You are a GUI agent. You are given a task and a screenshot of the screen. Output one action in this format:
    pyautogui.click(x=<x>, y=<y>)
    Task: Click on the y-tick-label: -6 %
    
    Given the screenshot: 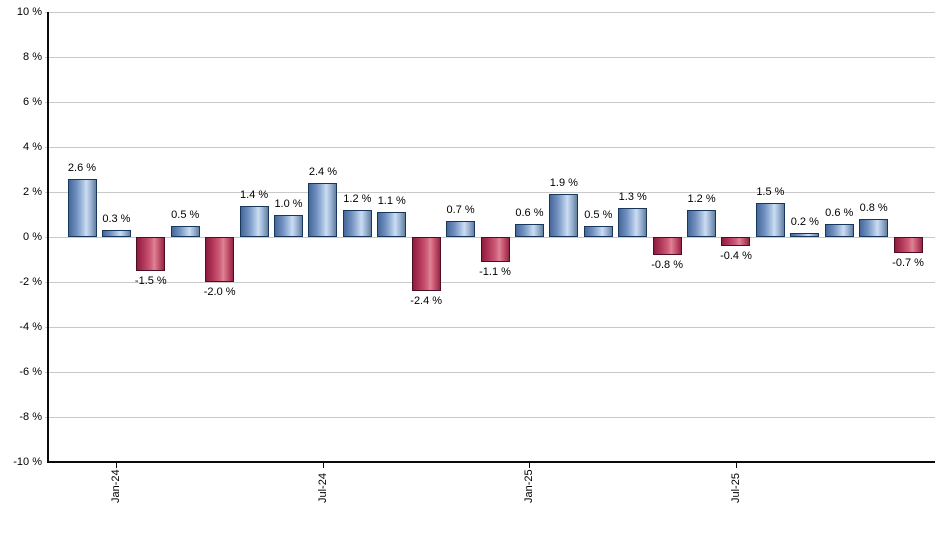 What is the action you would take?
    pyautogui.click(x=30, y=372)
    